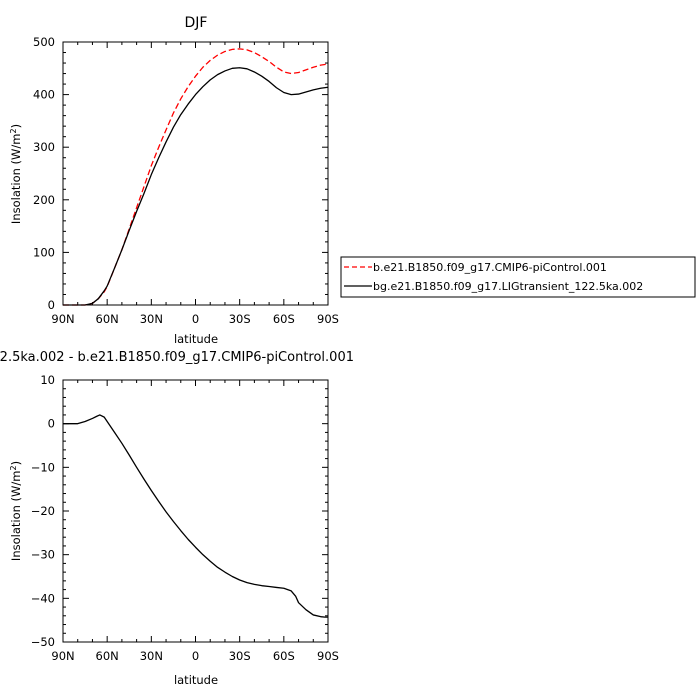 This screenshot has width=700, height=700. I want to click on bottom-x-axis-label: latitude, so click(196, 680).